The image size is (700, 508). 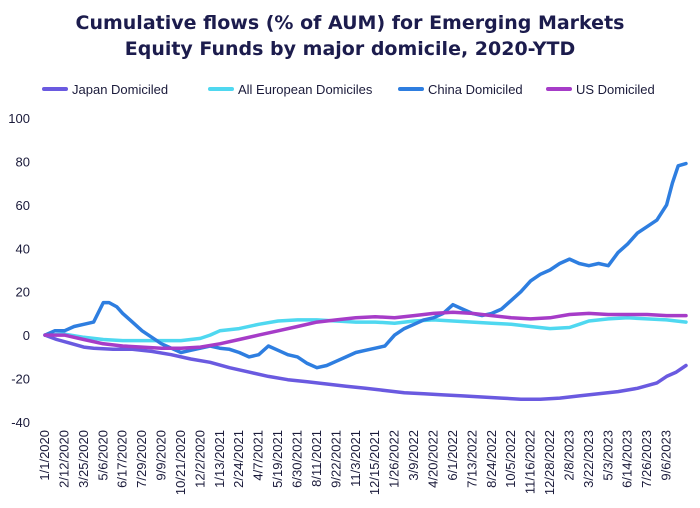 I want to click on x-tick-label: 8/11/2021, so click(x=316, y=458).